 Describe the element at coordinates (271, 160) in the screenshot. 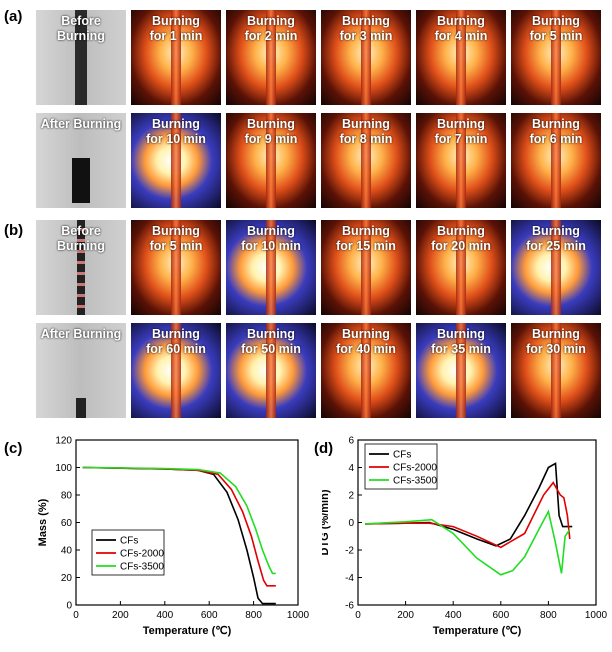

I see `photo-burning: Burning for 9 min` at that location.